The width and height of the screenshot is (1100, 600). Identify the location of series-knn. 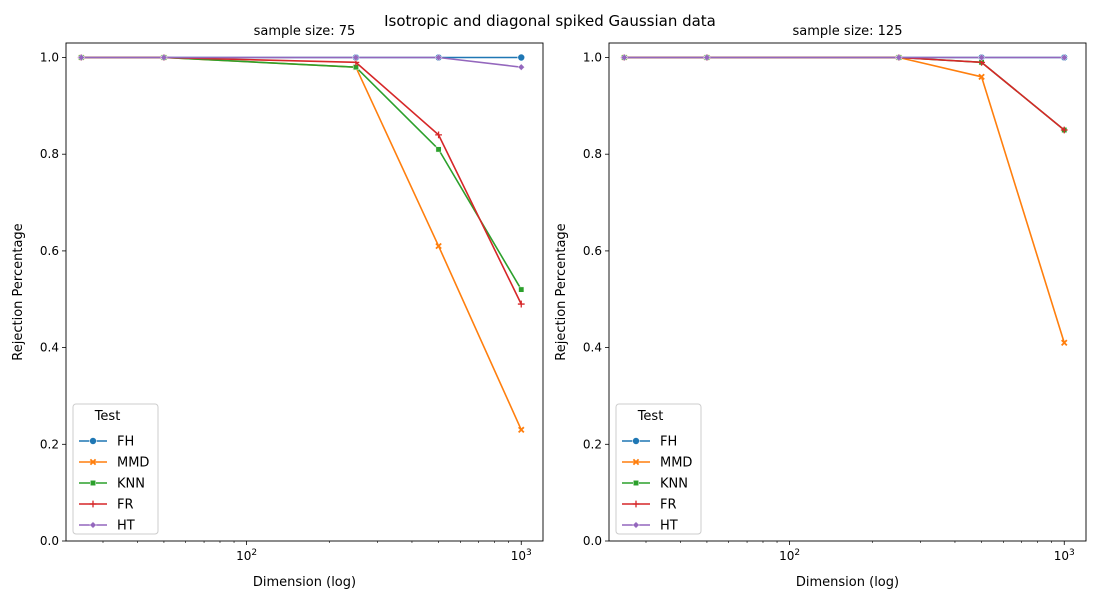
(844, 93).